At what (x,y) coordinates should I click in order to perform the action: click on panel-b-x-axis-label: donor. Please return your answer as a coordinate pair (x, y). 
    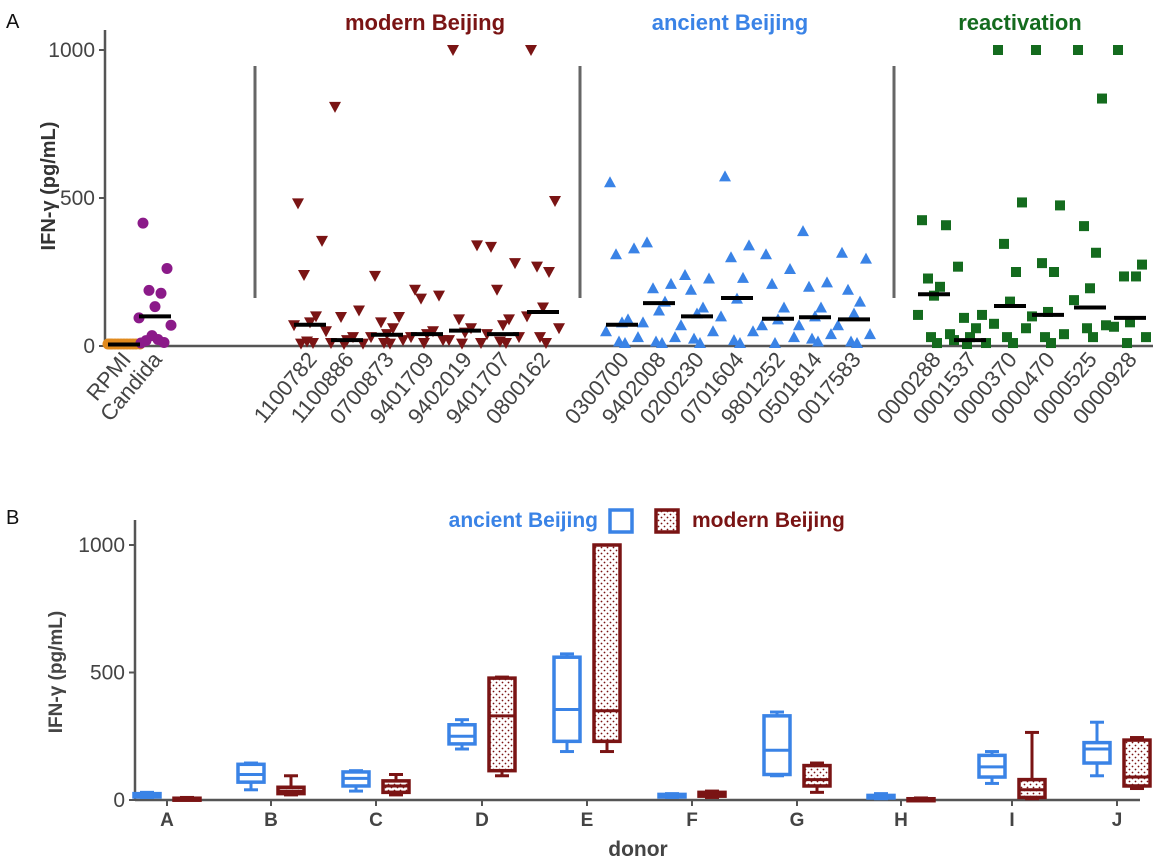
    Looking at the image, I should click on (637, 849).